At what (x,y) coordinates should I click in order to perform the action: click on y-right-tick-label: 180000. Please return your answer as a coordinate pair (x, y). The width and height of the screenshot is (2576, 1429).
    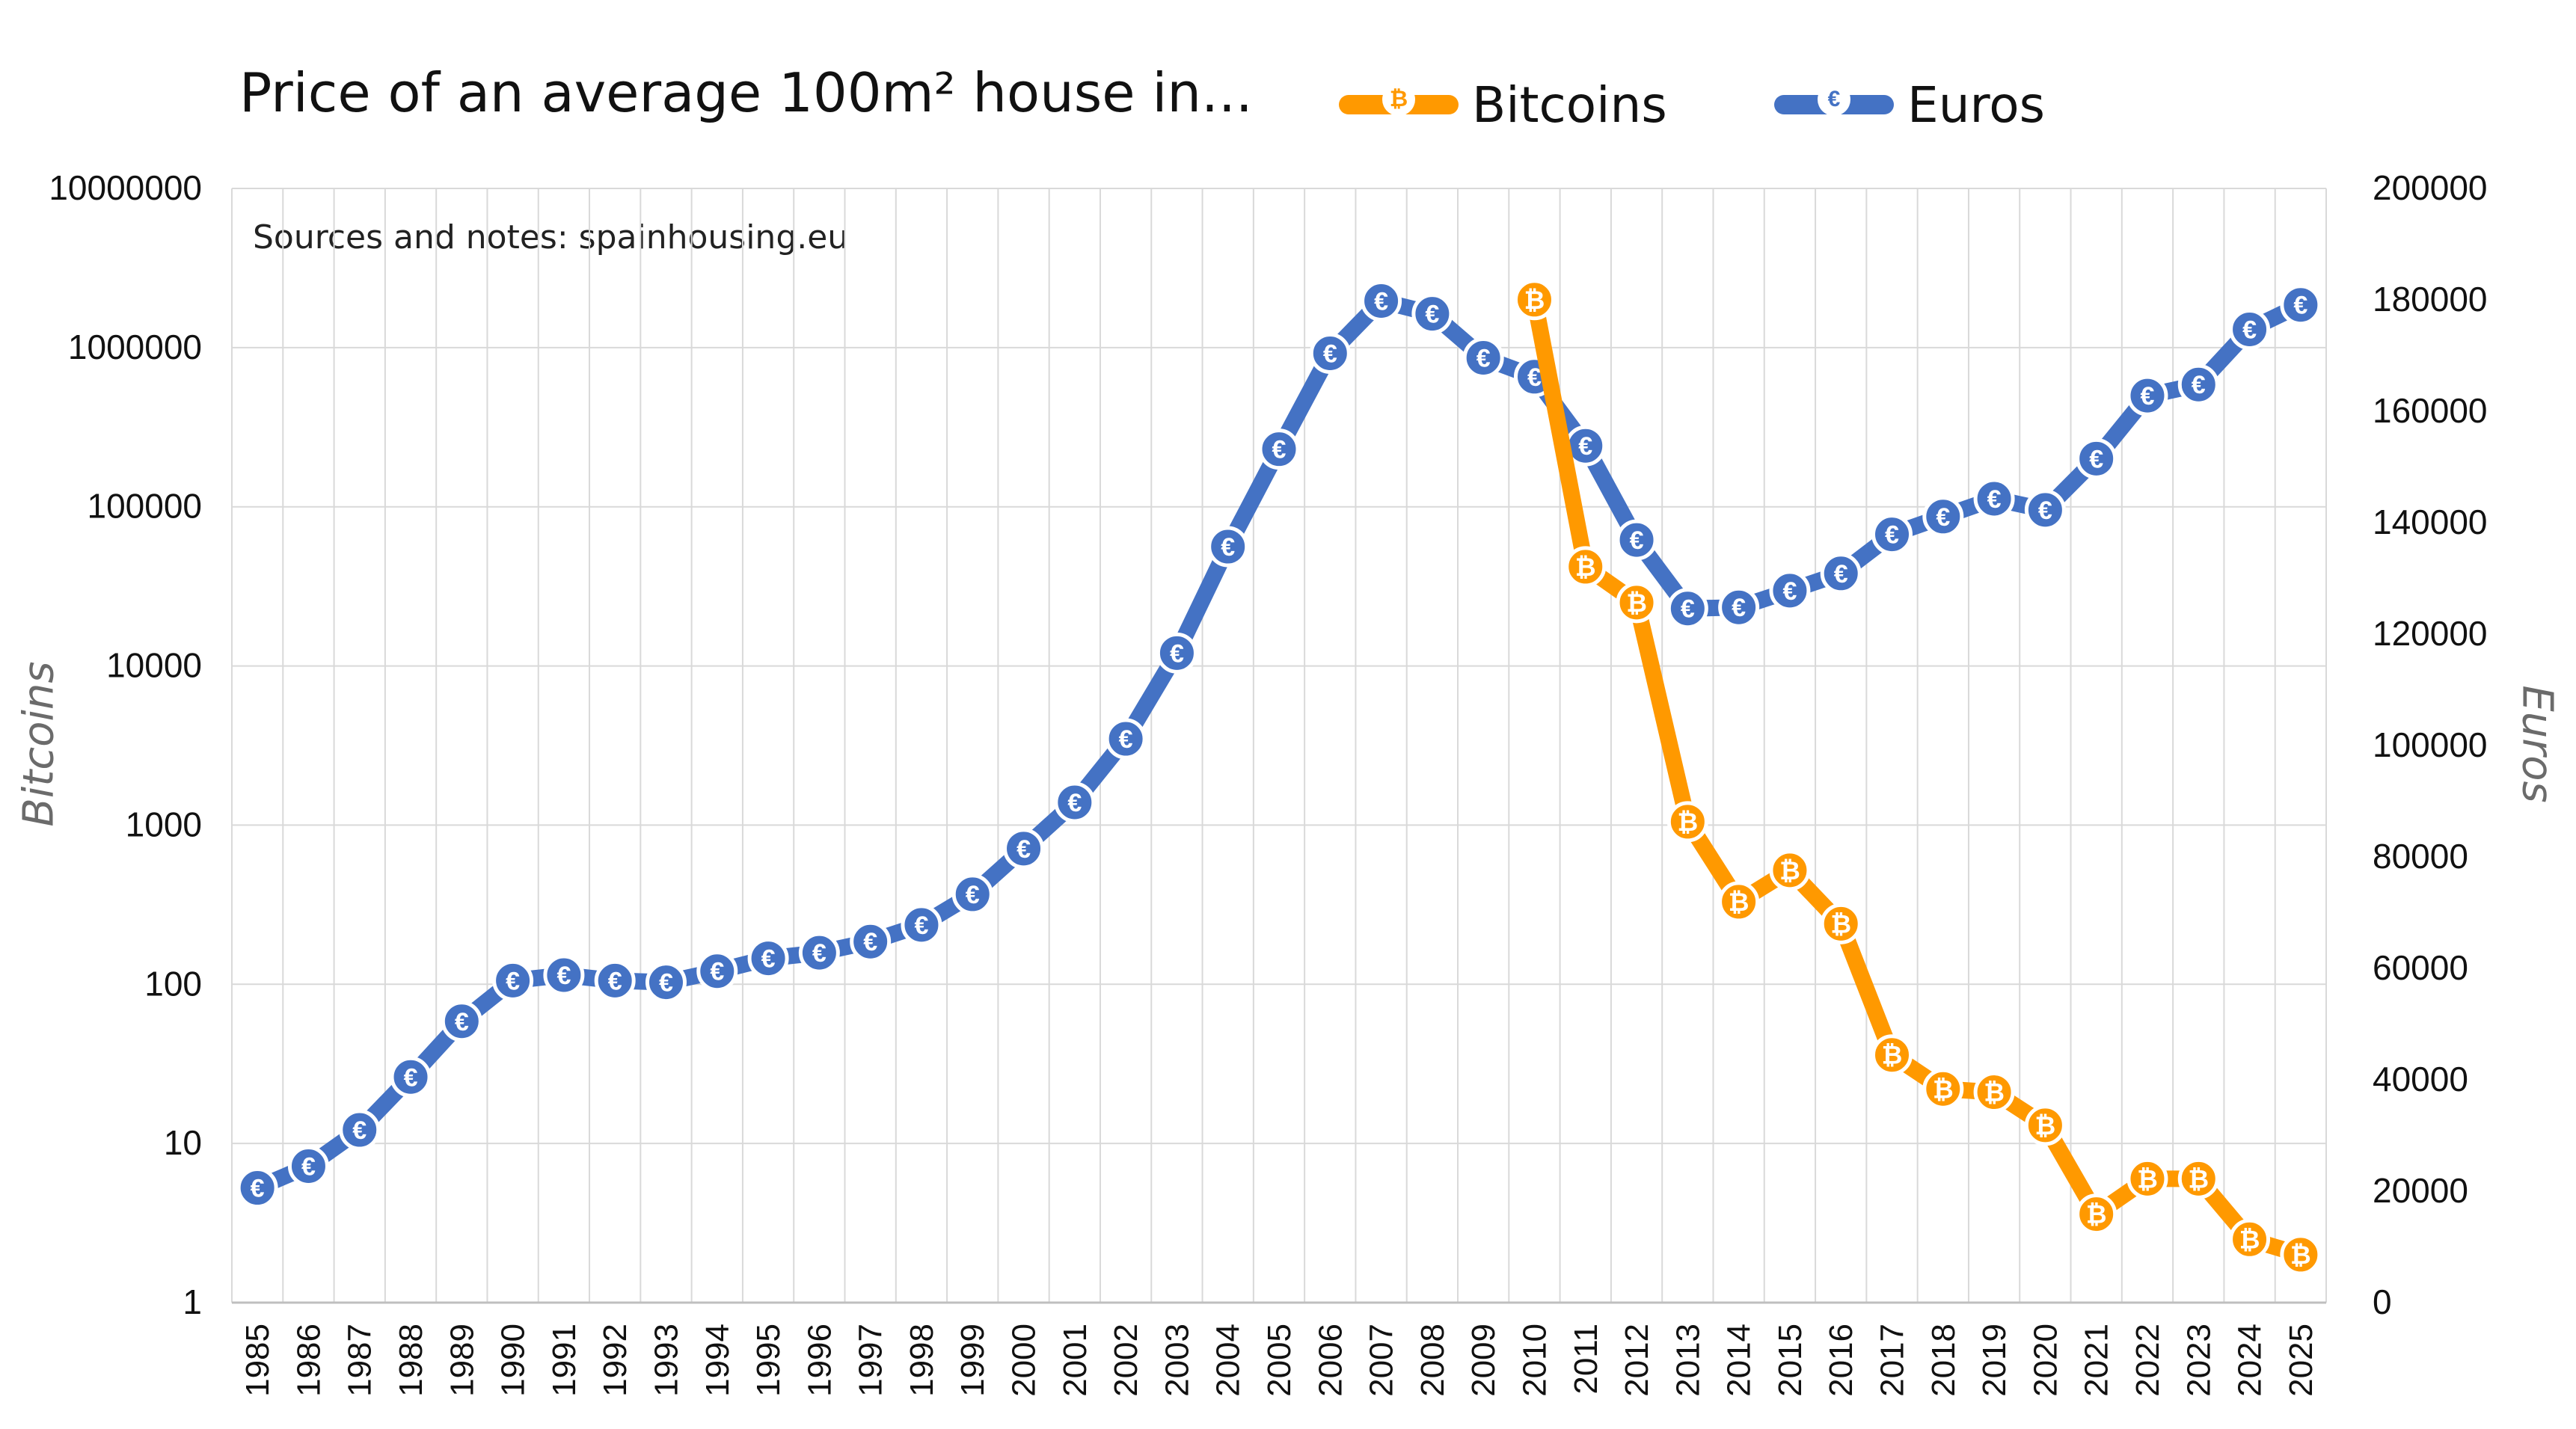
    Looking at the image, I should click on (2430, 299).